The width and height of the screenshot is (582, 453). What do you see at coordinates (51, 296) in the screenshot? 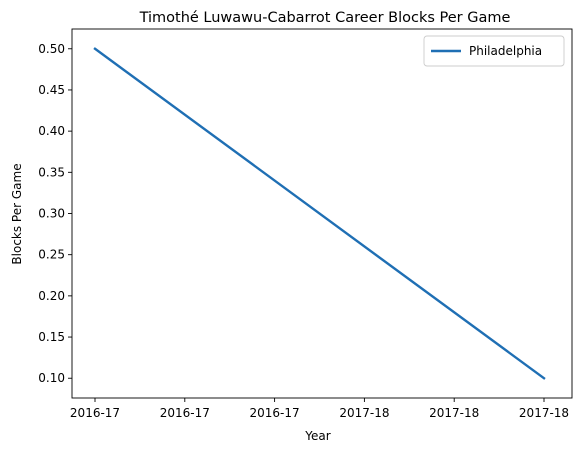
I see `y-tick-label: 0.20` at bounding box center [51, 296].